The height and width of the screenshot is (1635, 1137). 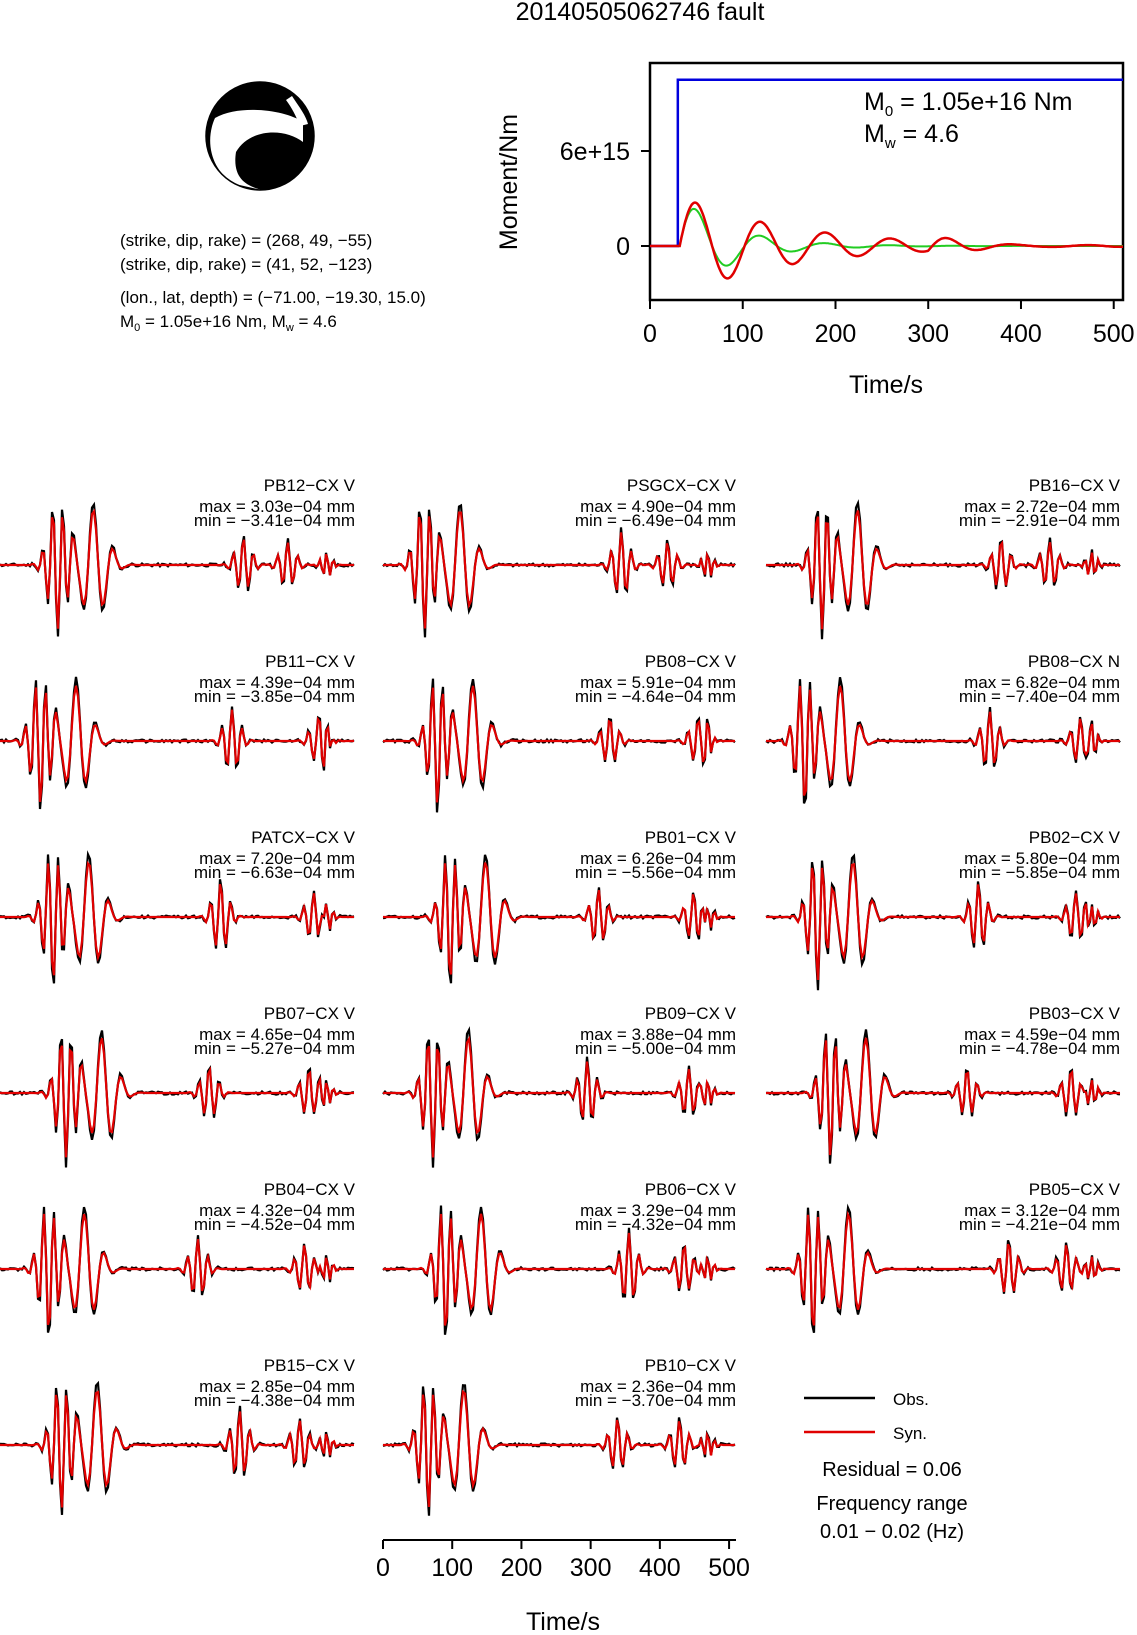 What do you see at coordinates (655, 1224) in the screenshot?
I see `station-min: min = −4.32e−04 mm` at bounding box center [655, 1224].